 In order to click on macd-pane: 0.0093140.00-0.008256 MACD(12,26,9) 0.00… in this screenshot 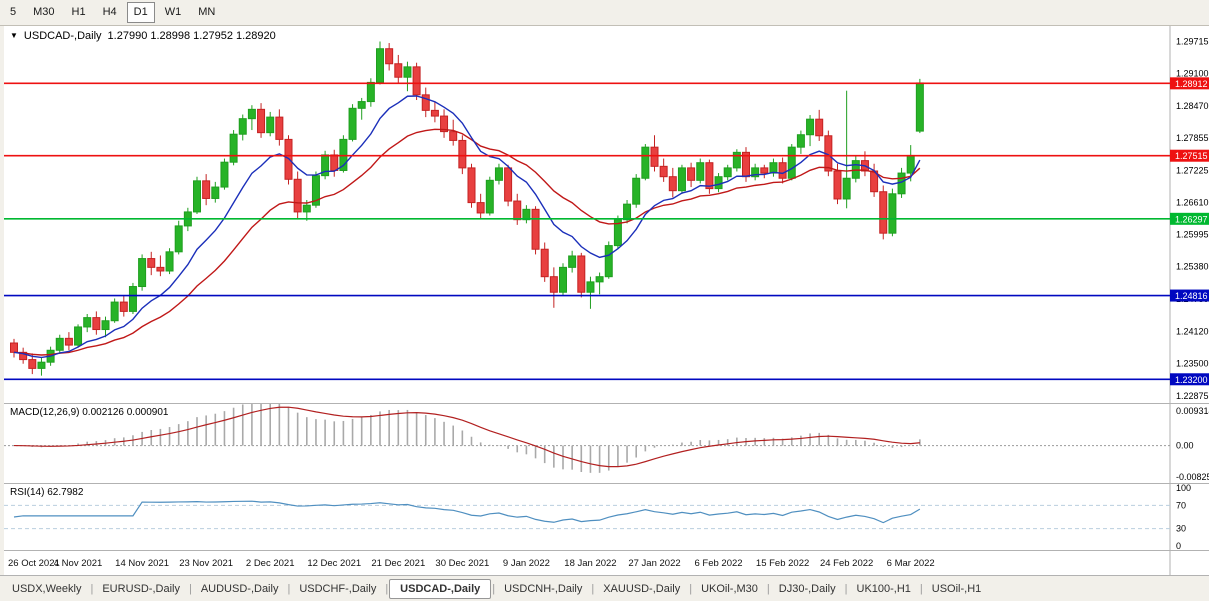, I will do `click(606, 443)`.